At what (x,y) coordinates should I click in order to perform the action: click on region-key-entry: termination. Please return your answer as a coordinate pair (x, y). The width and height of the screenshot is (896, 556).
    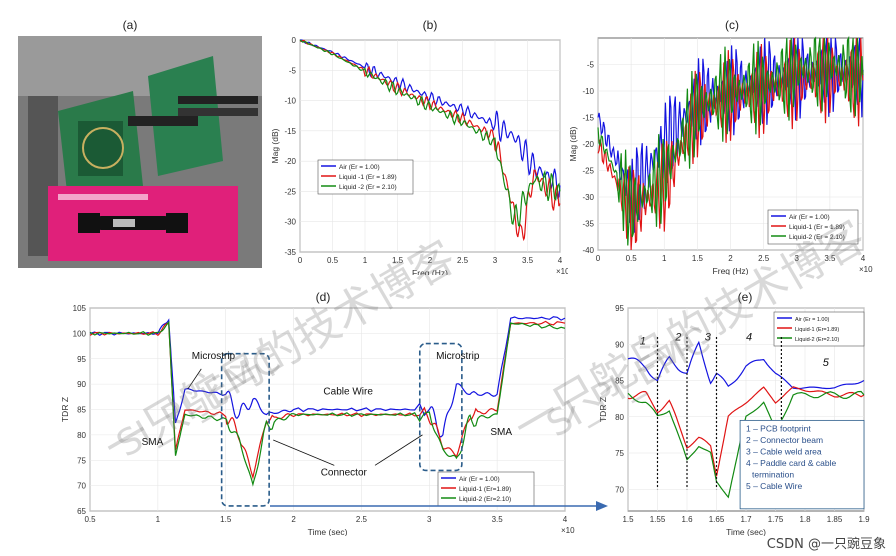
    Looking at the image, I should click on (773, 474).